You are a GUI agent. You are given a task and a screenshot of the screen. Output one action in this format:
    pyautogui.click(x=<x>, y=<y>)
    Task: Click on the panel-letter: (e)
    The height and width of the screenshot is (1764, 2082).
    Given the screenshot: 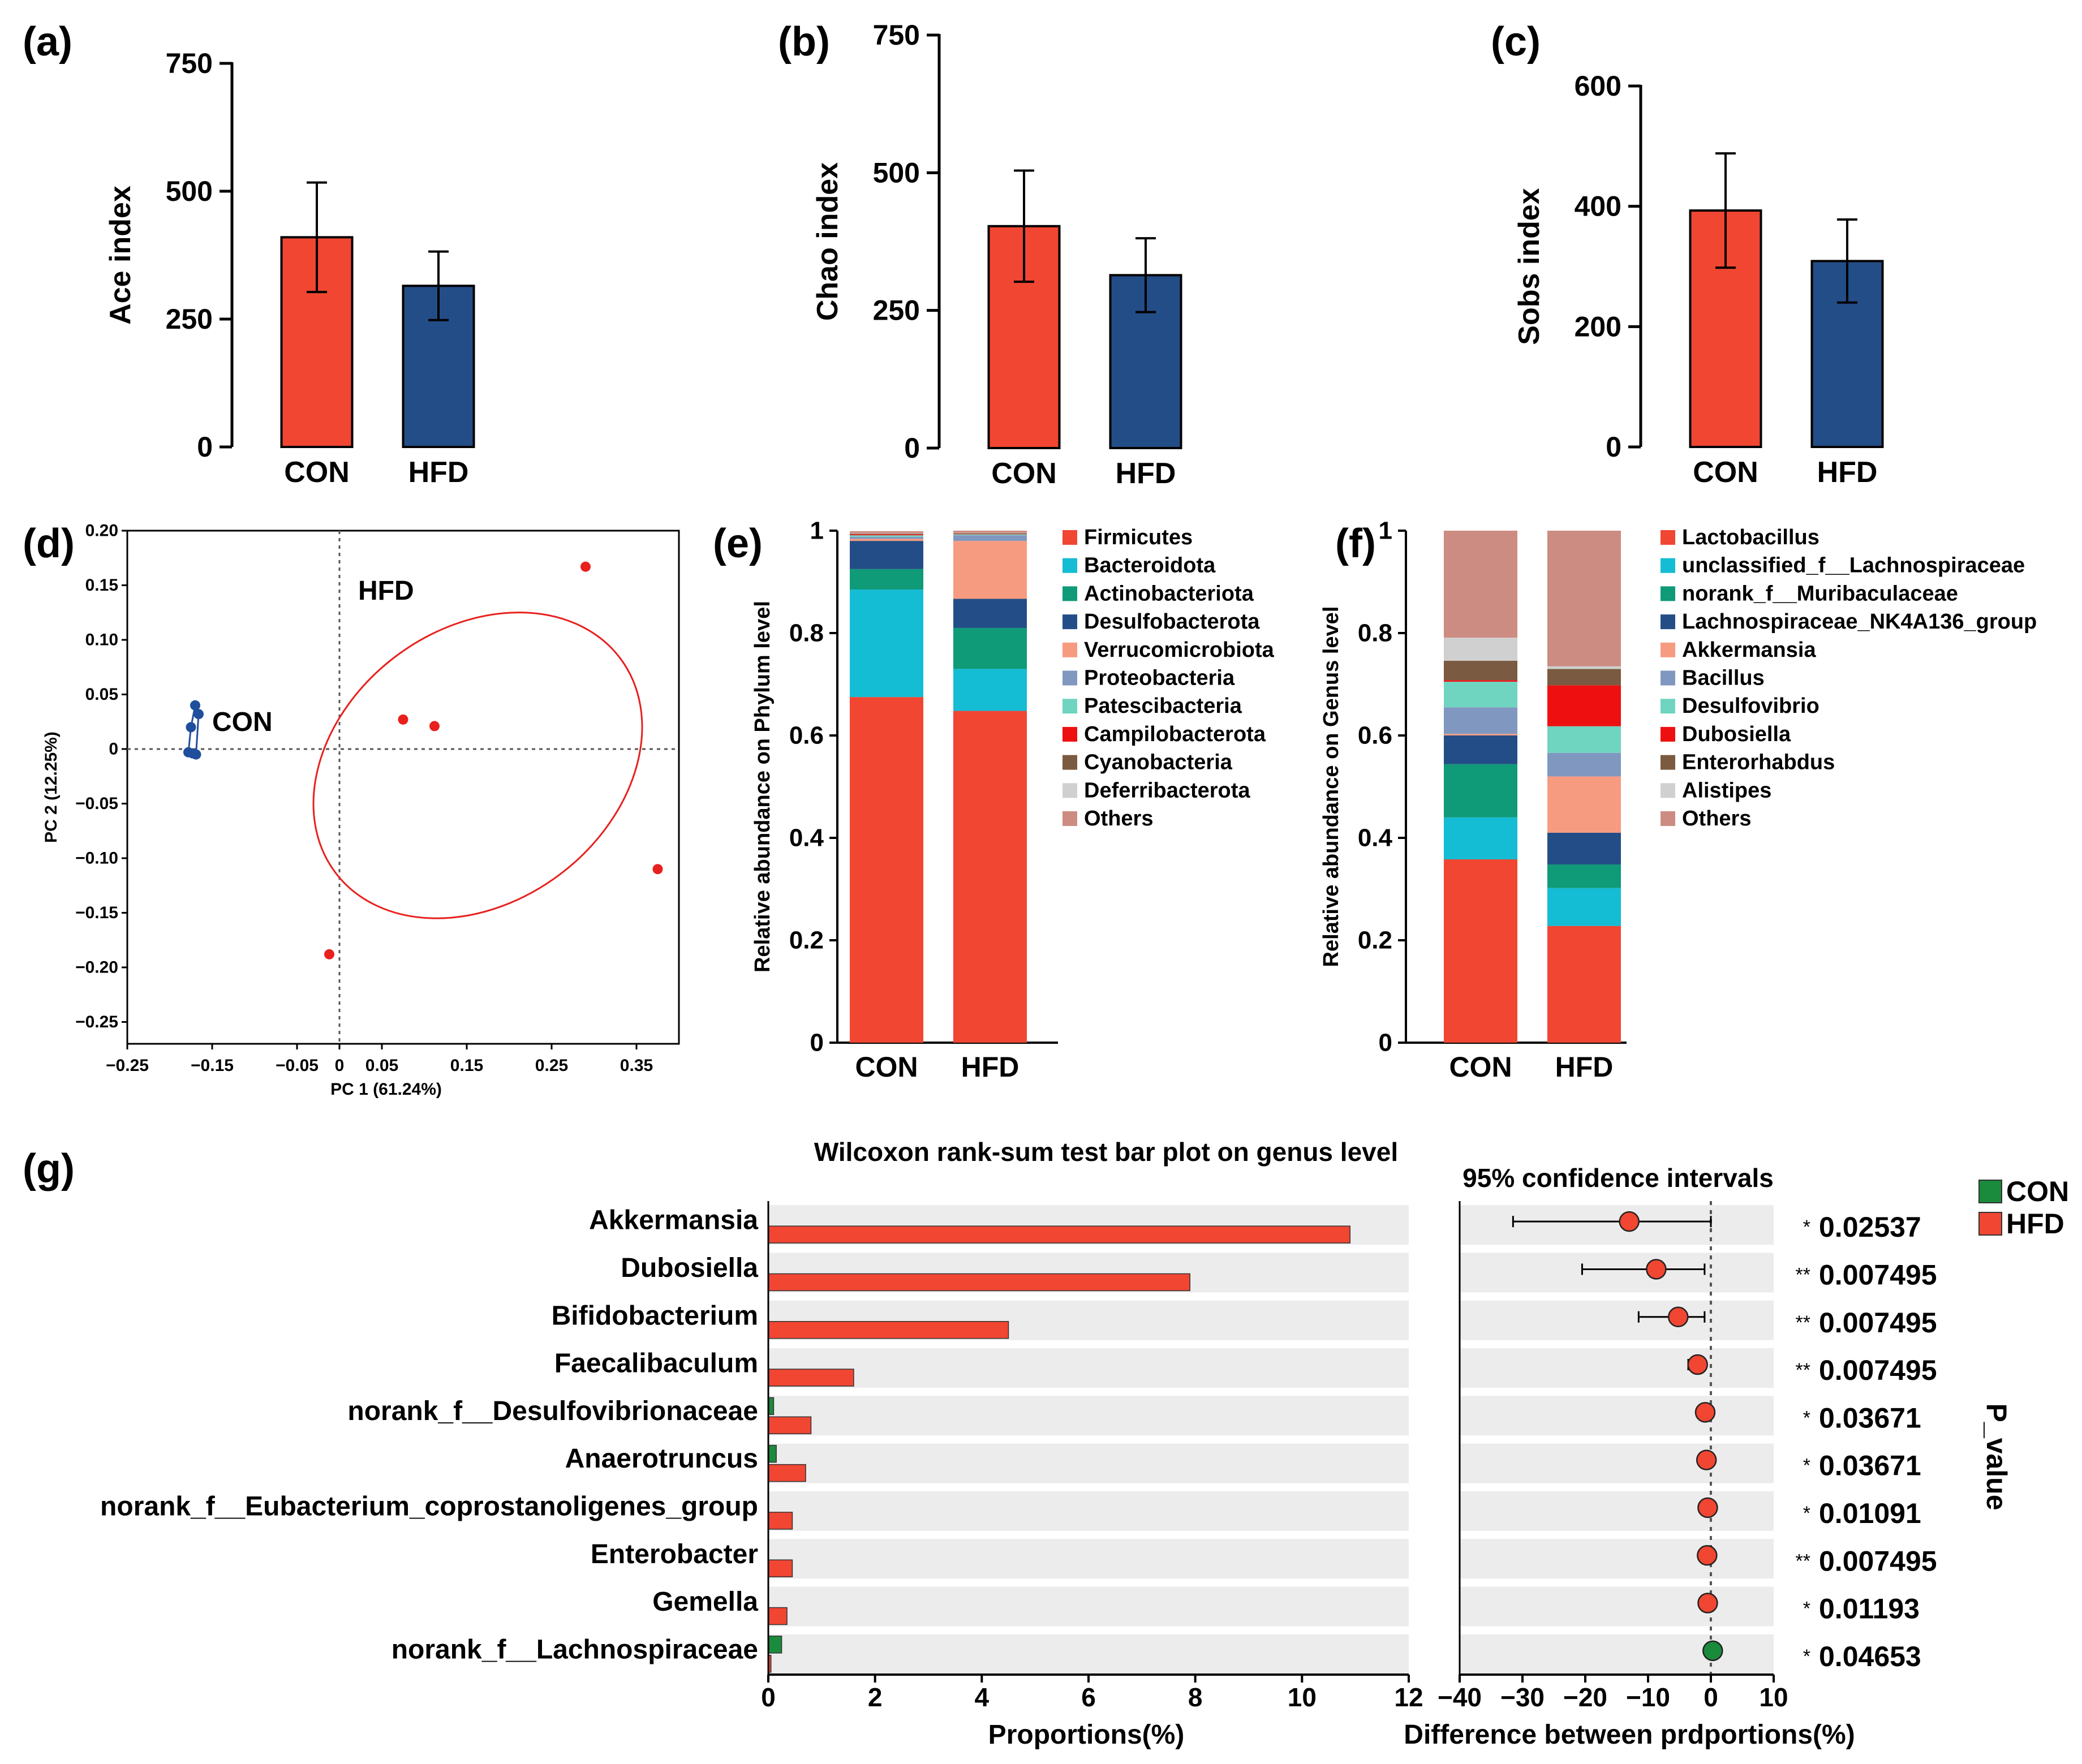 What is the action you would take?
    pyautogui.click(x=738, y=543)
    